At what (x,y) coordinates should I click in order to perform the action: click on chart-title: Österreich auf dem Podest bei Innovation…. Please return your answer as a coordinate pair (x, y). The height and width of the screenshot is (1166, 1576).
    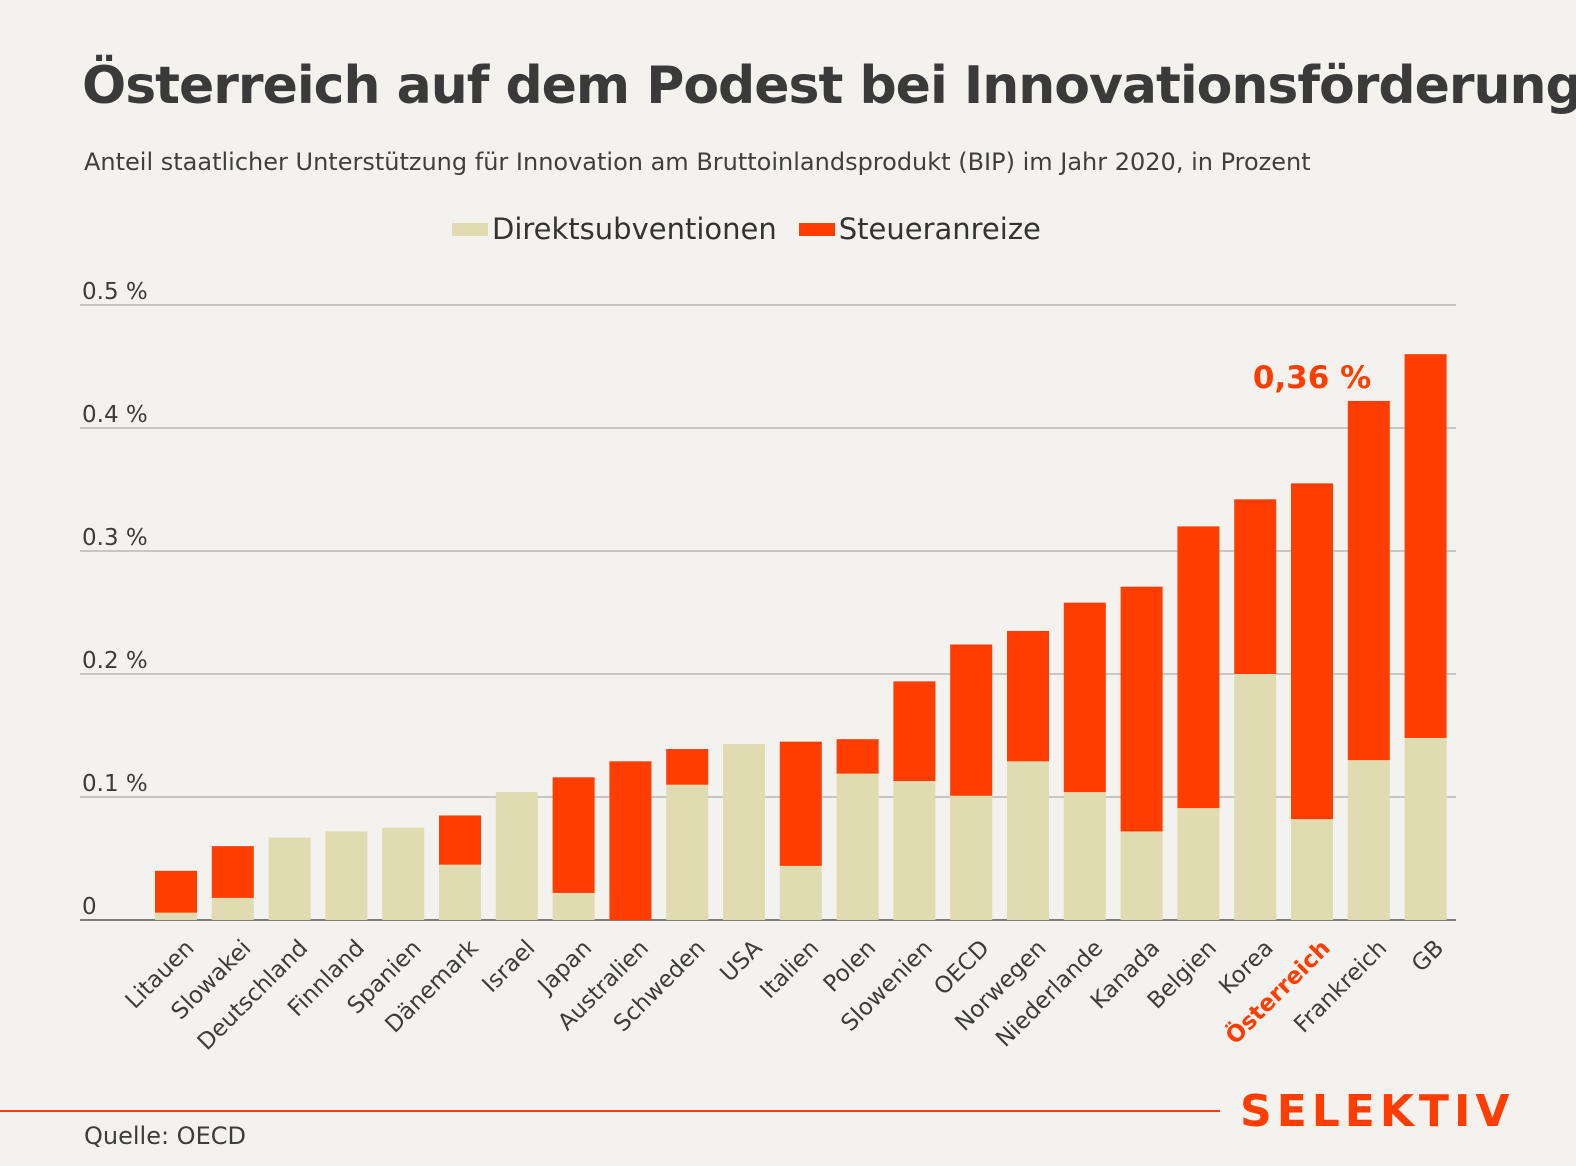
    Looking at the image, I should click on (829, 86).